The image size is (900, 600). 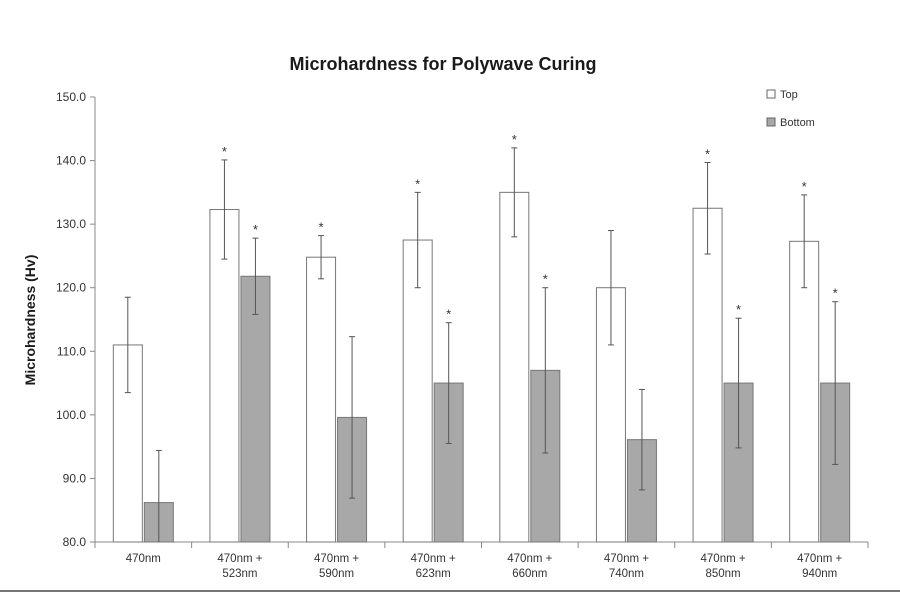 What do you see at coordinates (771, 94) in the screenshot?
I see `legend-swatch-top` at bounding box center [771, 94].